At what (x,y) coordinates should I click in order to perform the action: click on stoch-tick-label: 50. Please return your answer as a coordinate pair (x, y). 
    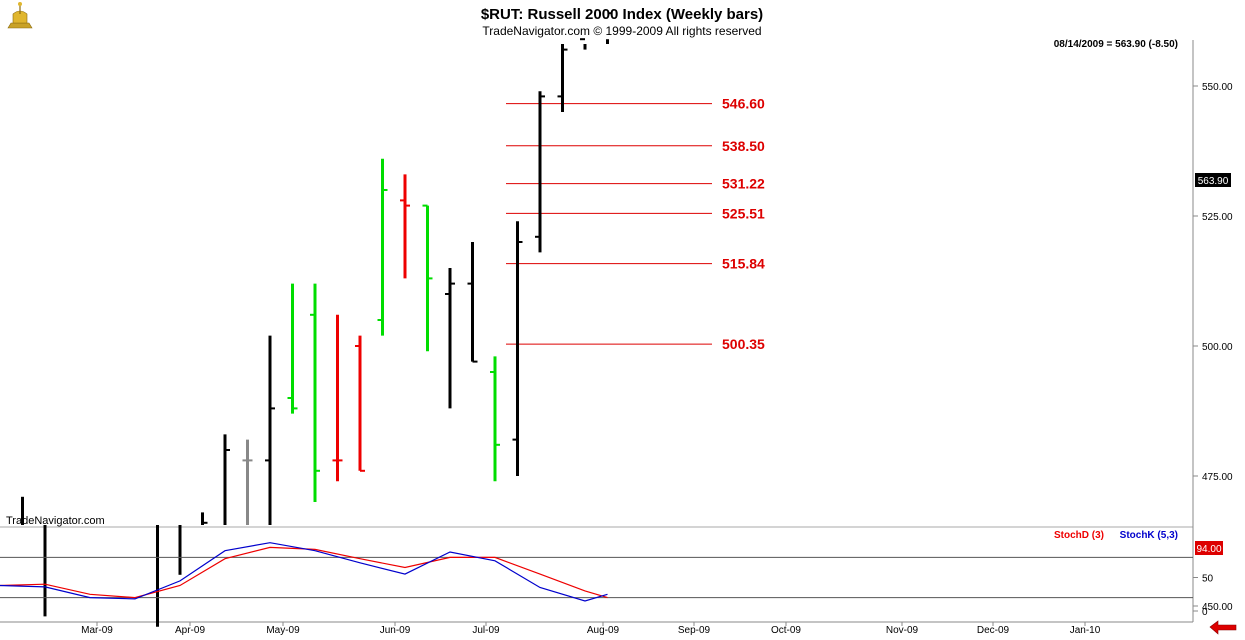
    Looking at the image, I should click on (1208, 579).